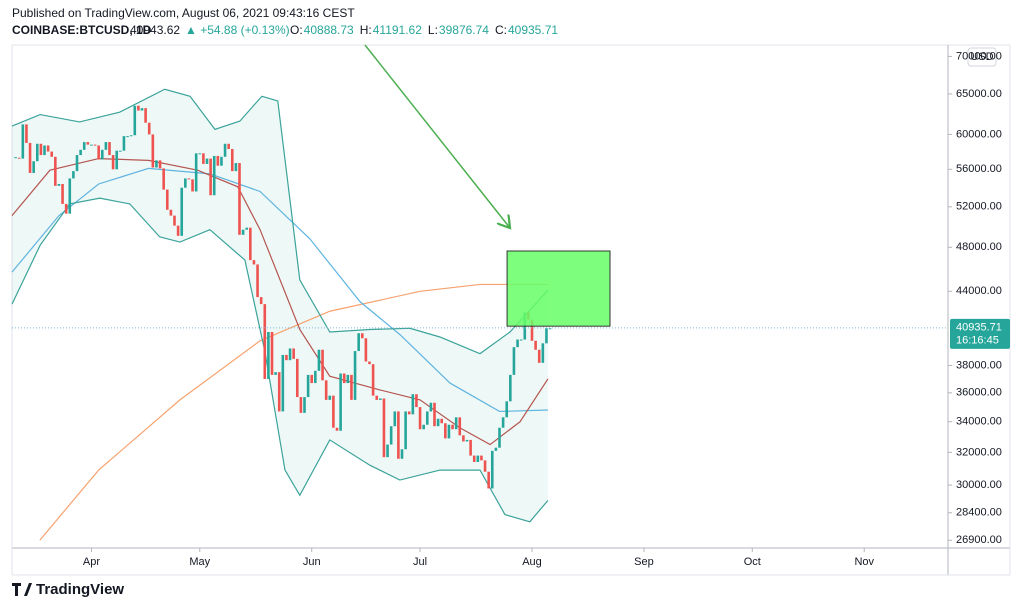  I want to click on y-tick-label: 44000.00, so click(979, 291).